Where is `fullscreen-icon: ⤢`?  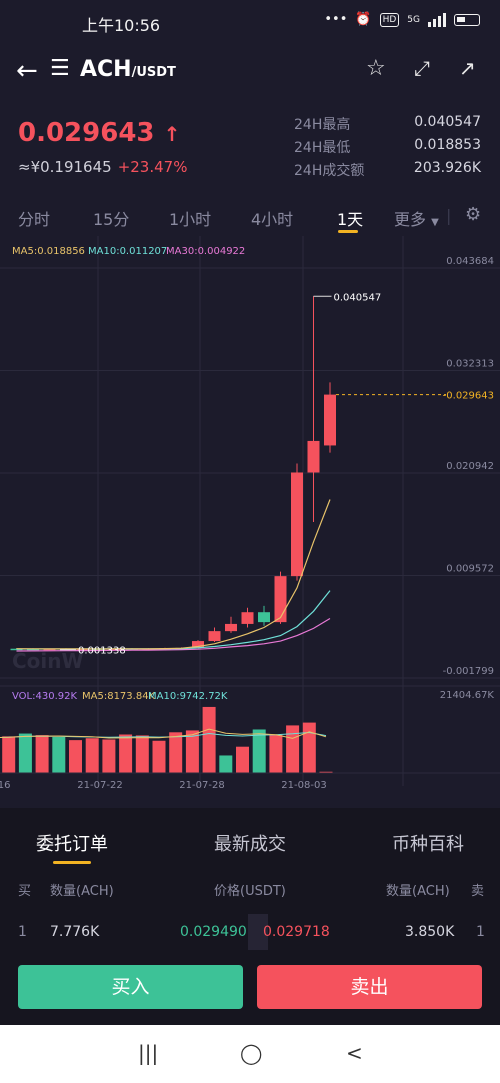
fullscreen-icon: ⤢ is located at coordinates (422, 68).